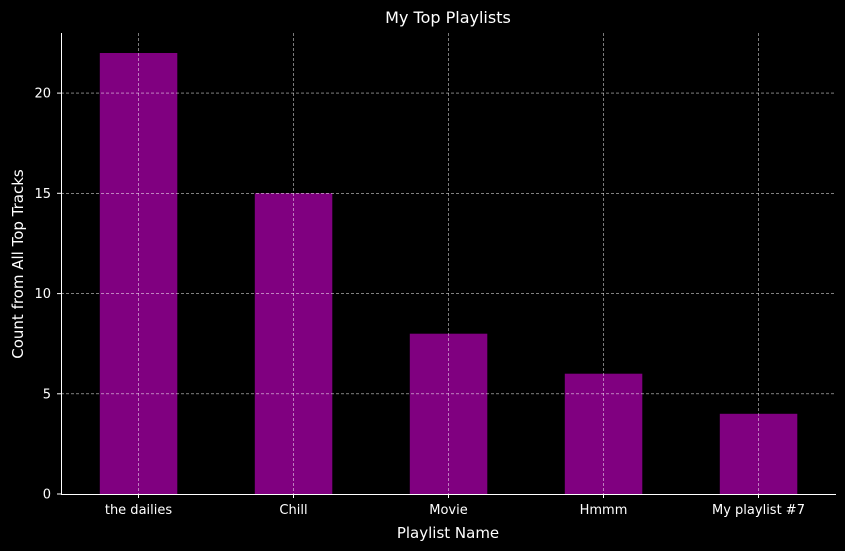 This screenshot has width=845, height=551. Describe the element at coordinates (47, 394) in the screenshot. I see `y-tick-label-1: 5` at that location.